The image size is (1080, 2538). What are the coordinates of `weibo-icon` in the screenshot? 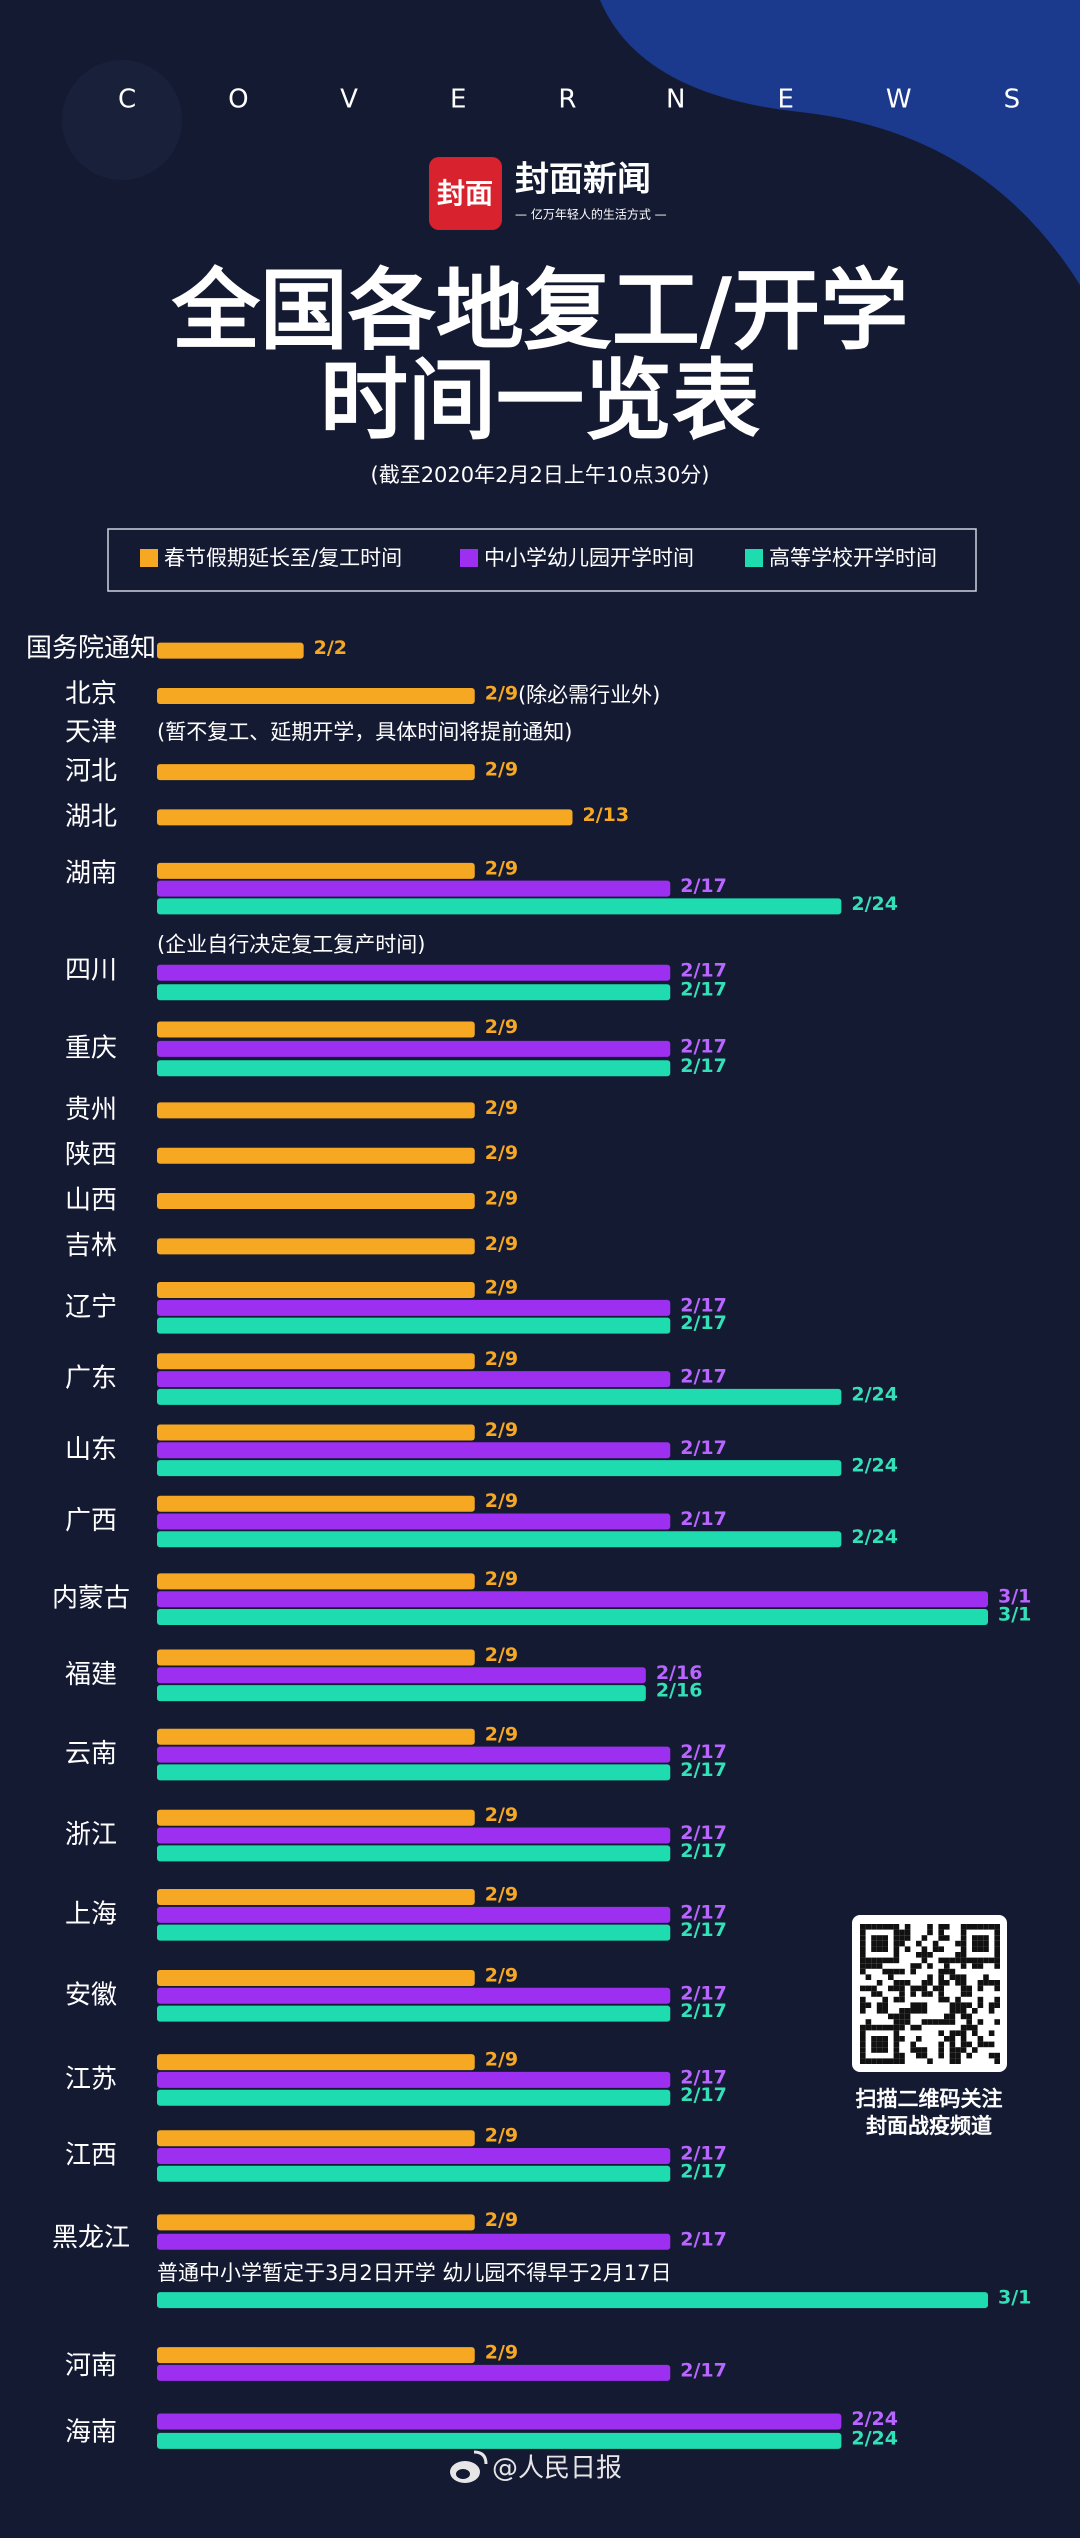 It's located at (469, 2466).